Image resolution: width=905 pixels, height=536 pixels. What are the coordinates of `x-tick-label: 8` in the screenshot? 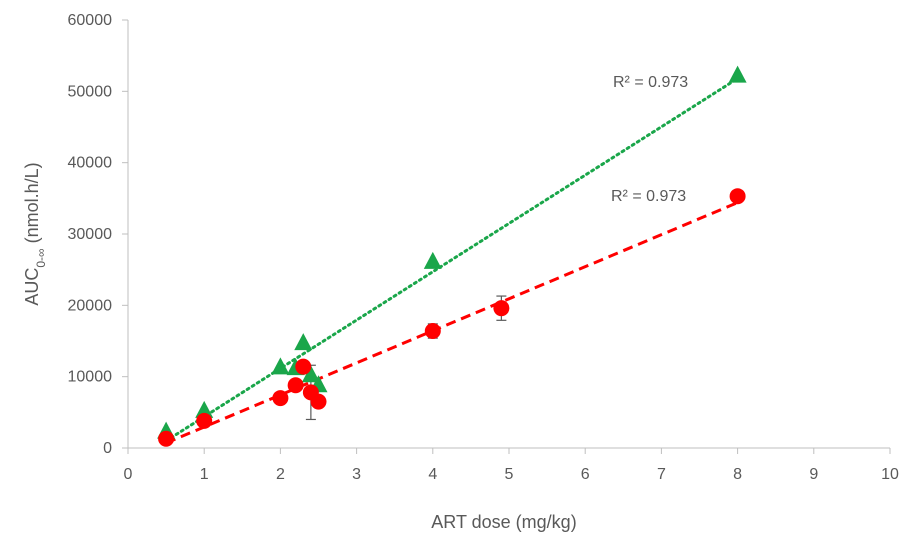 It's located at (737, 474).